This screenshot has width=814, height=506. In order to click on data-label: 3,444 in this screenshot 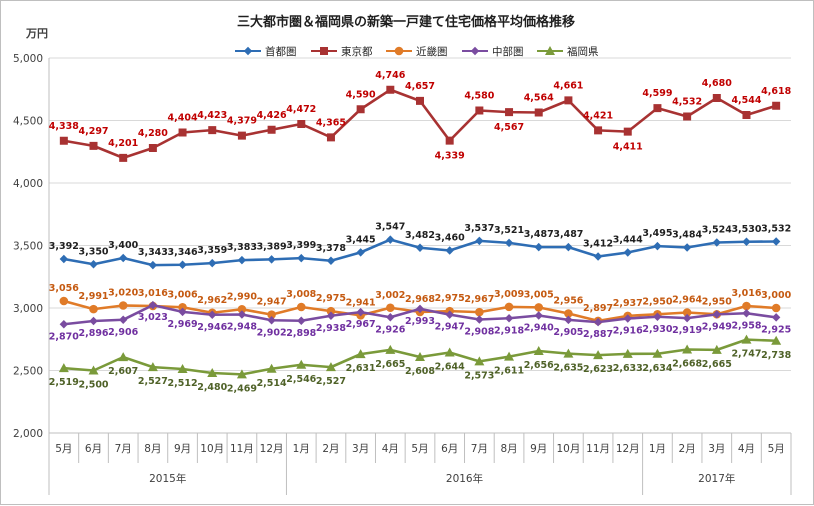, I will do `click(628, 240)`.